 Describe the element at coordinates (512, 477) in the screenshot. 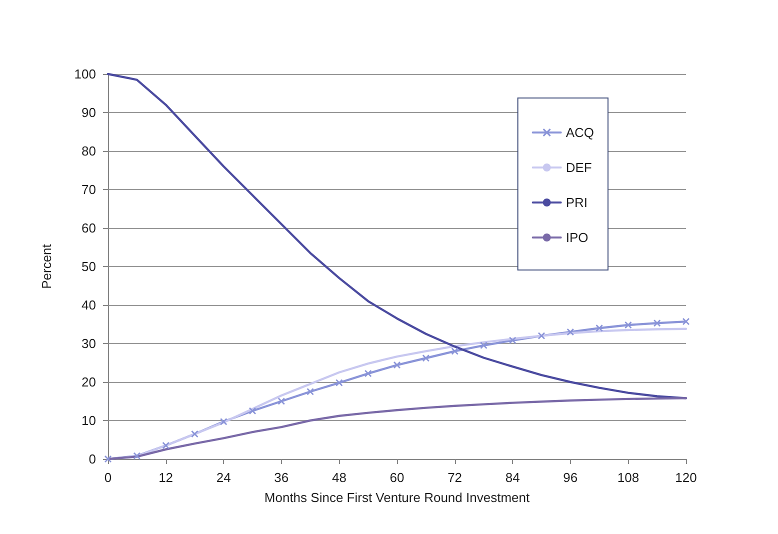

I see `x-tick-label: 84` at that location.